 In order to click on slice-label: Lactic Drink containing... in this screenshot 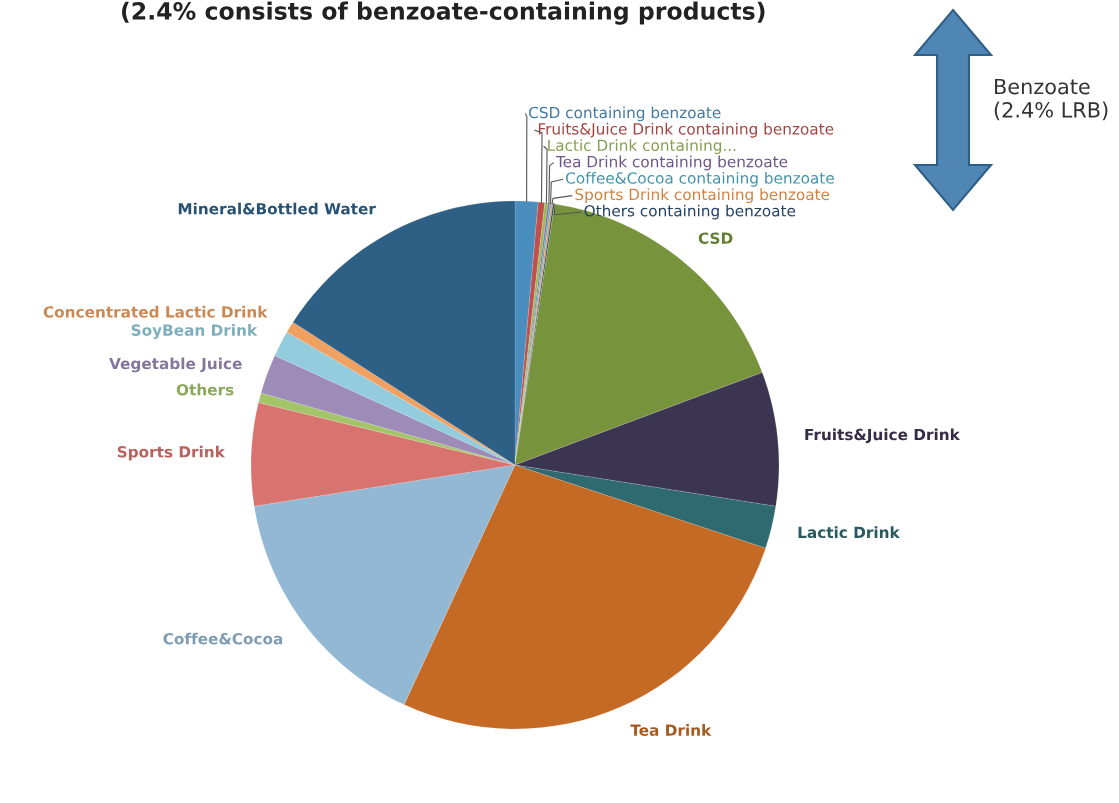, I will do `click(642, 147)`.